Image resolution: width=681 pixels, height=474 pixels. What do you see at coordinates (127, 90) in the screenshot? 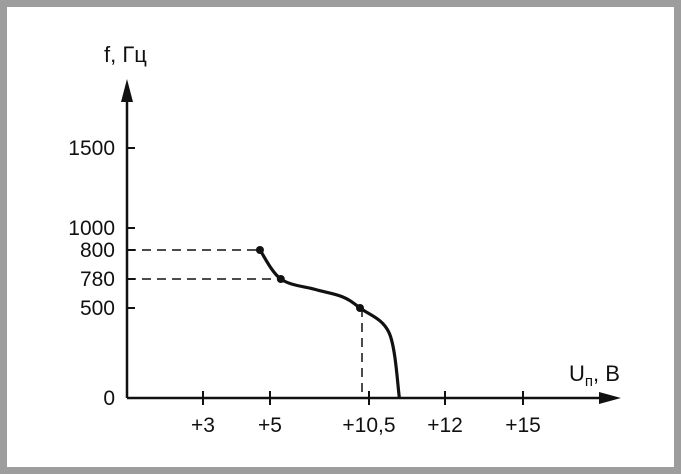
I see `y-axis-arrowhead` at bounding box center [127, 90].